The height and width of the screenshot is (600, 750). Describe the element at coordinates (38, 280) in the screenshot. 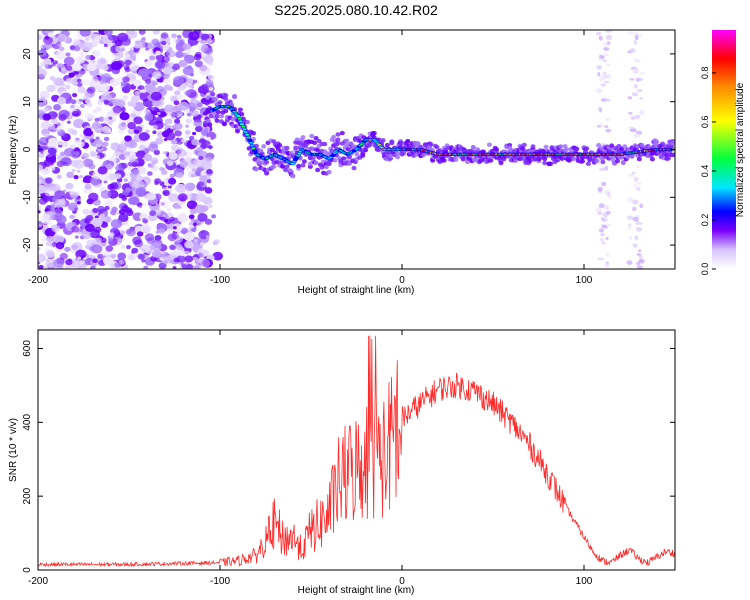

I see `x-tick-label: -200` at that location.